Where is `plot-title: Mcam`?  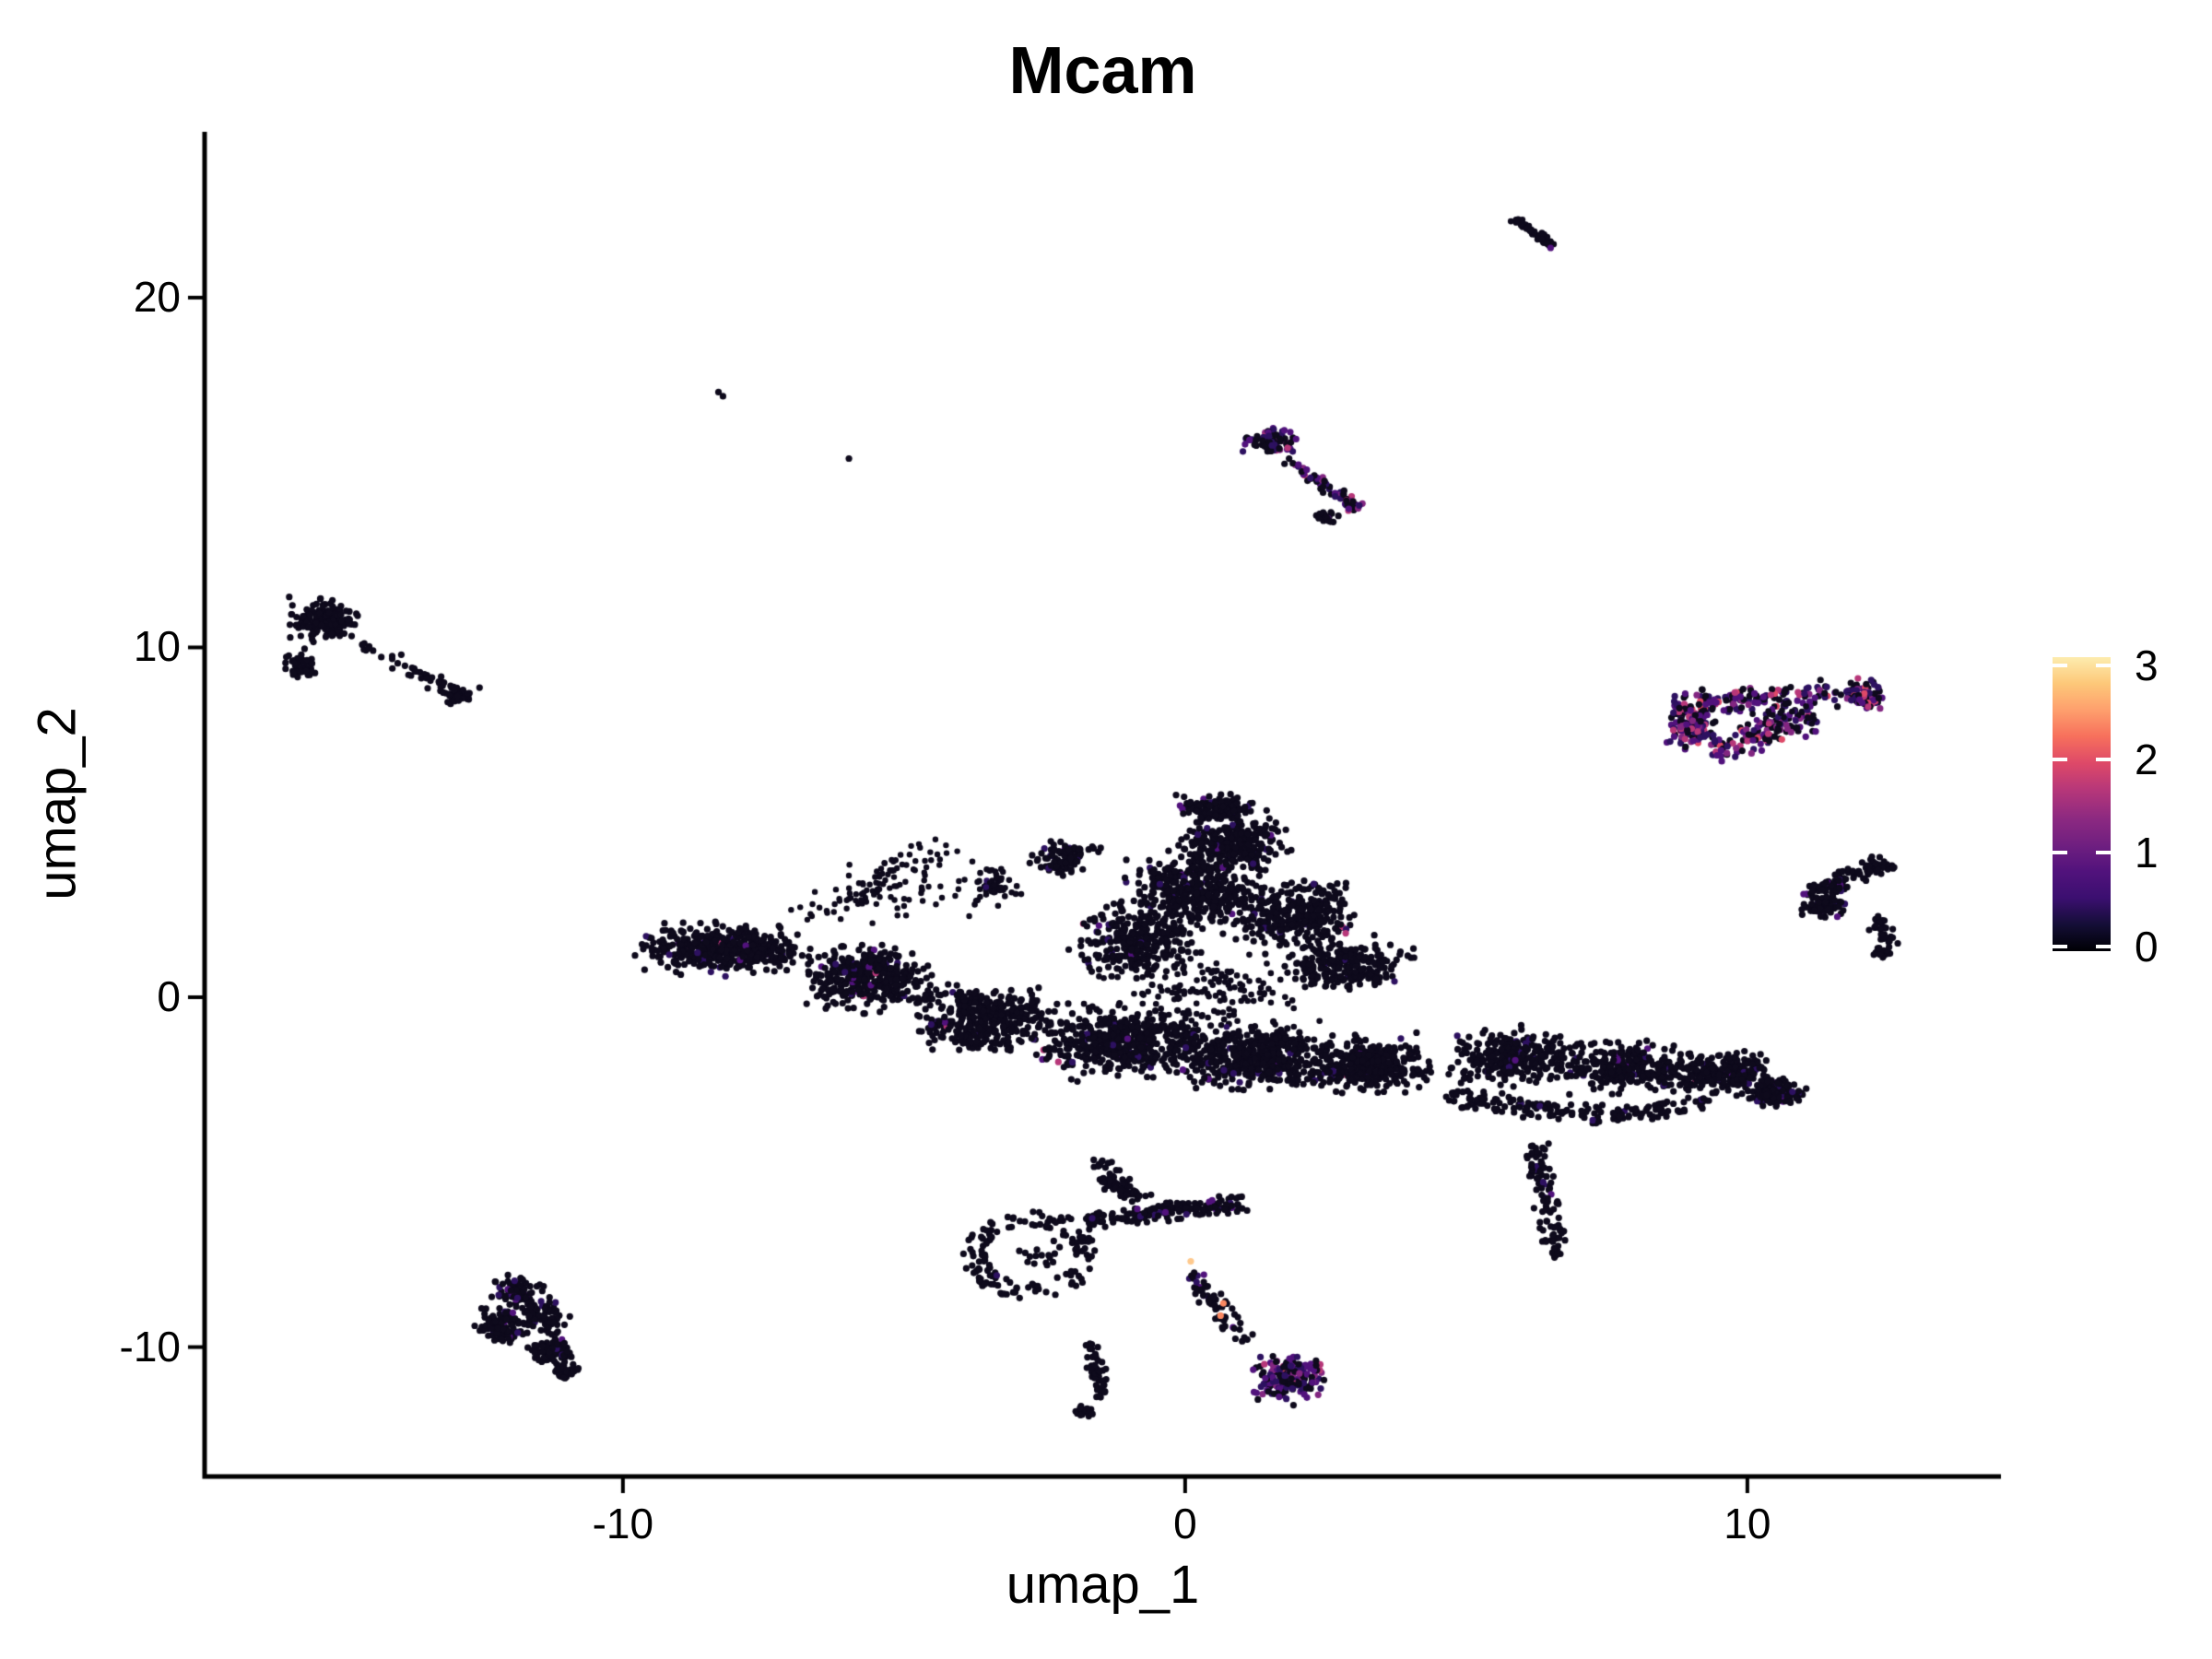 plot-title: Mcam is located at coordinates (1102, 71).